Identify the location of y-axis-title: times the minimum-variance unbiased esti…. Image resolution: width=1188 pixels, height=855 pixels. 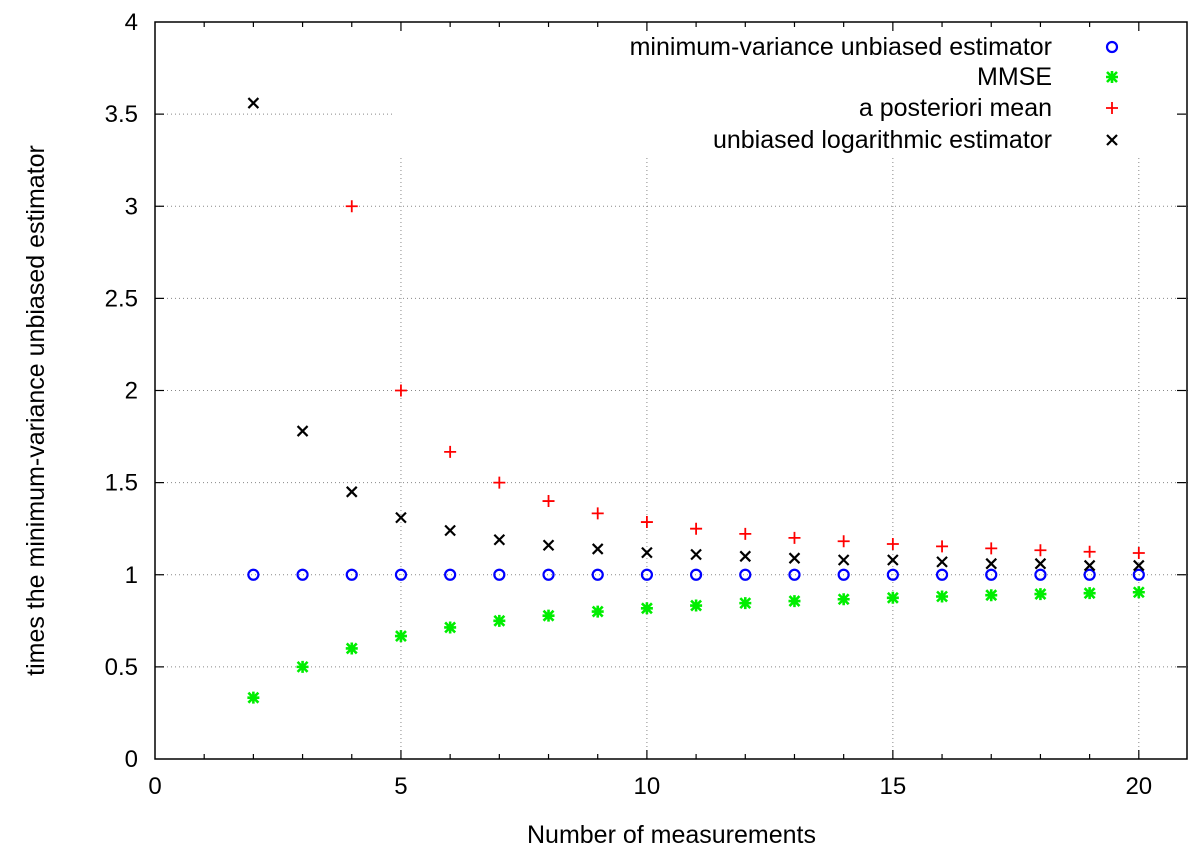
(36, 410).